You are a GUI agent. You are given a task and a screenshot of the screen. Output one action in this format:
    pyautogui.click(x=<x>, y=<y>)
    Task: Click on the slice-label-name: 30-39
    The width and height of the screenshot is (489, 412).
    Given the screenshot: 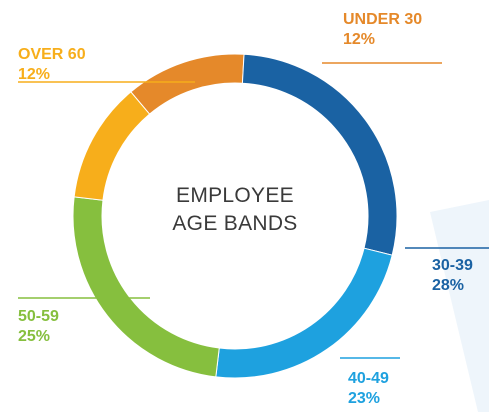 What is the action you would take?
    pyautogui.click(x=452, y=265)
    